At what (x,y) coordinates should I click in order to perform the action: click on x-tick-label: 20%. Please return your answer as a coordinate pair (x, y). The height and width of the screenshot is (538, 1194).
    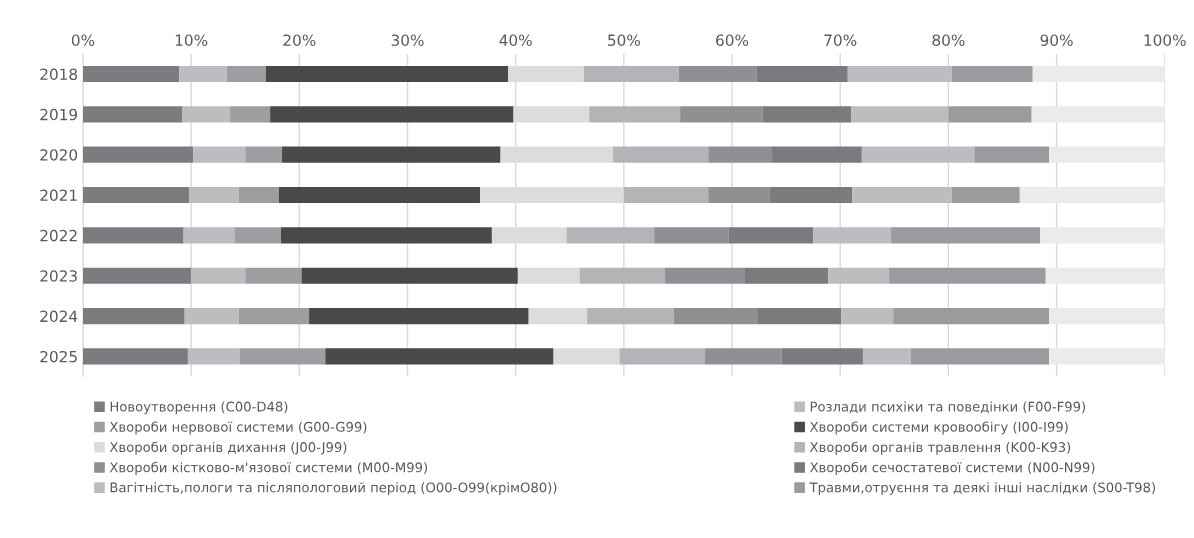
    Looking at the image, I should click on (299, 40).